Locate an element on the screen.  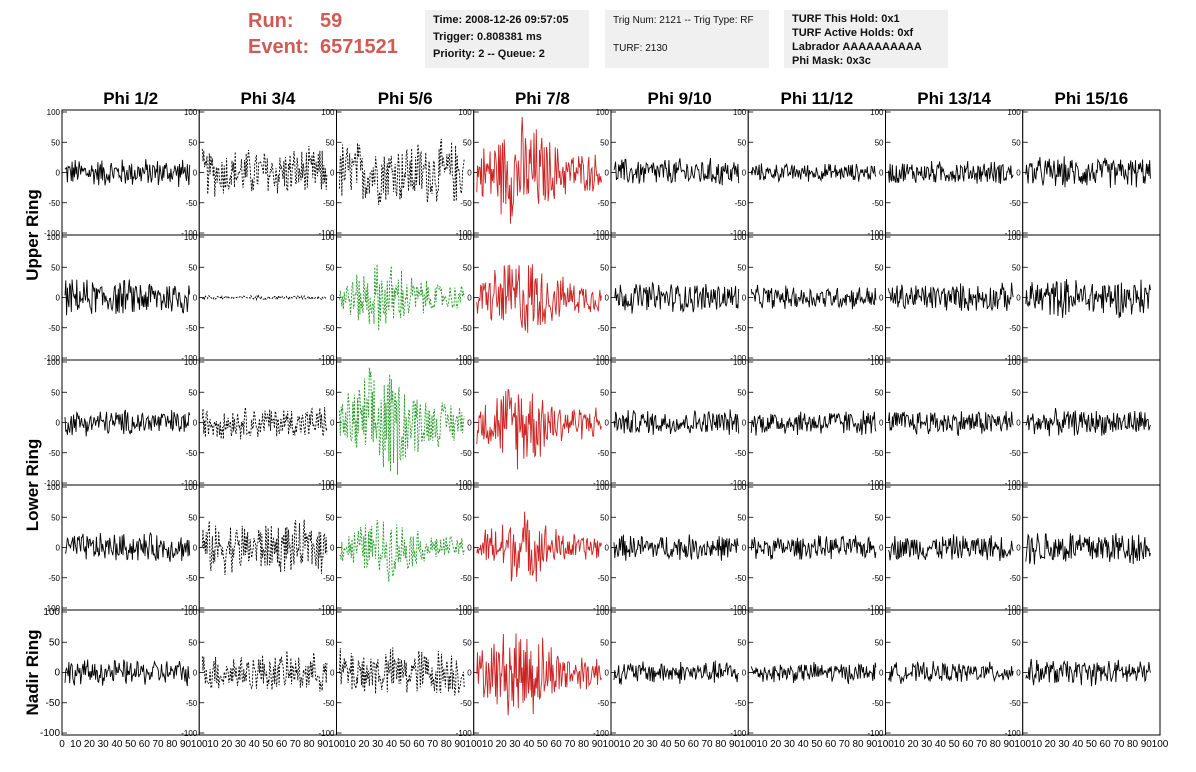
column-header-1: Phi 1/2 is located at coordinates (130, 98).